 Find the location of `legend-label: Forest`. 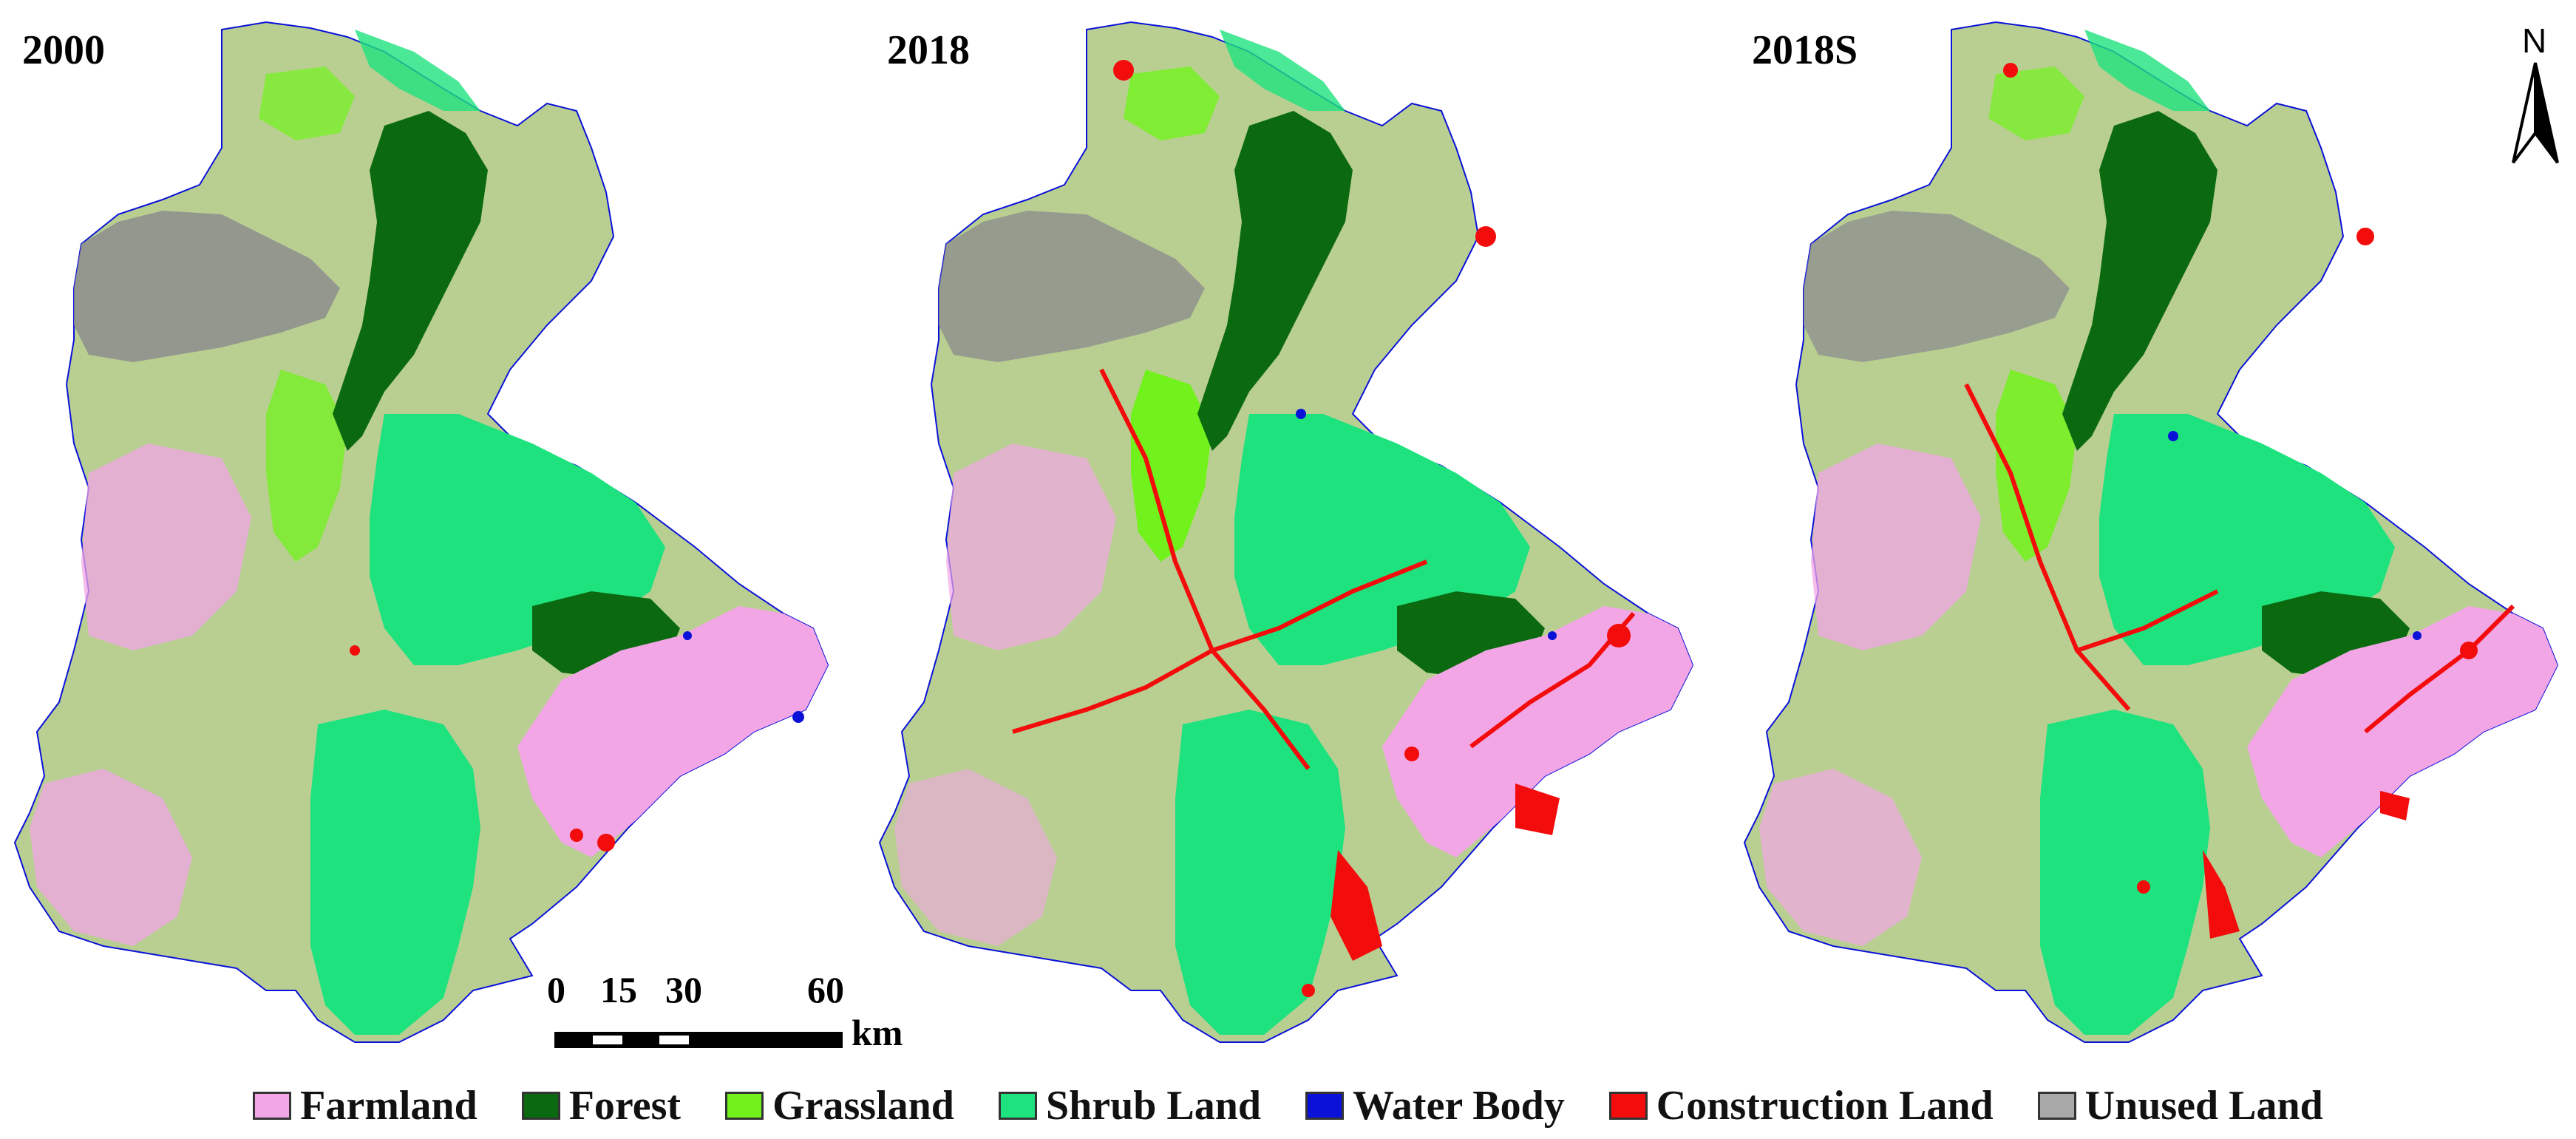

legend-label: Forest is located at coordinates (625, 1106).